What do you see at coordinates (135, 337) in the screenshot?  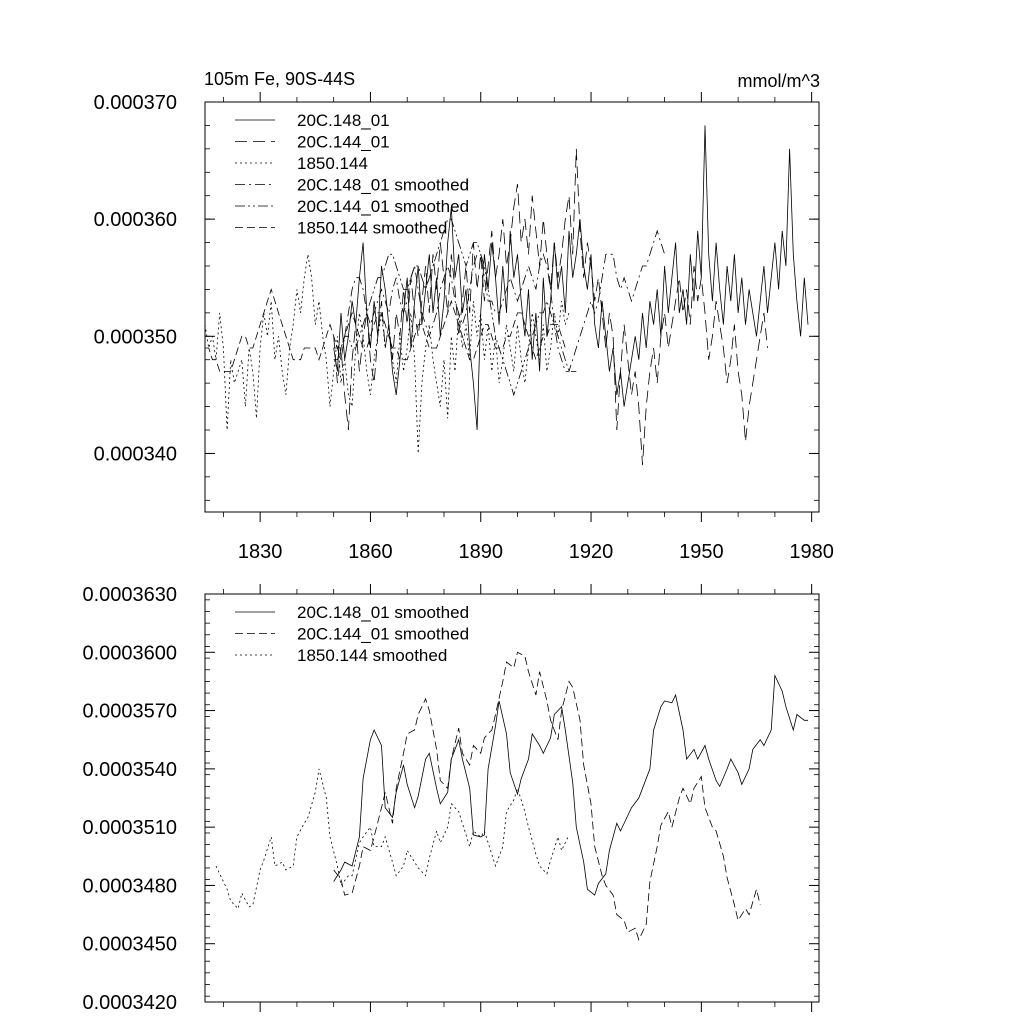 I see `y-tick-label: 0.000350` at bounding box center [135, 337].